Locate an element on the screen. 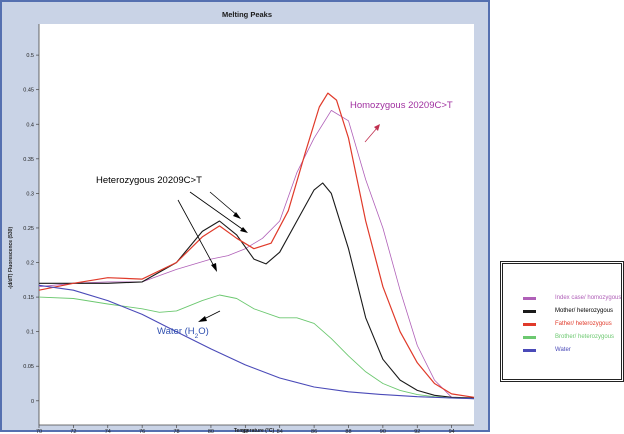 The height and width of the screenshot is (434, 624). y-tick-label: 0.4 is located at coordinates (30, 125).